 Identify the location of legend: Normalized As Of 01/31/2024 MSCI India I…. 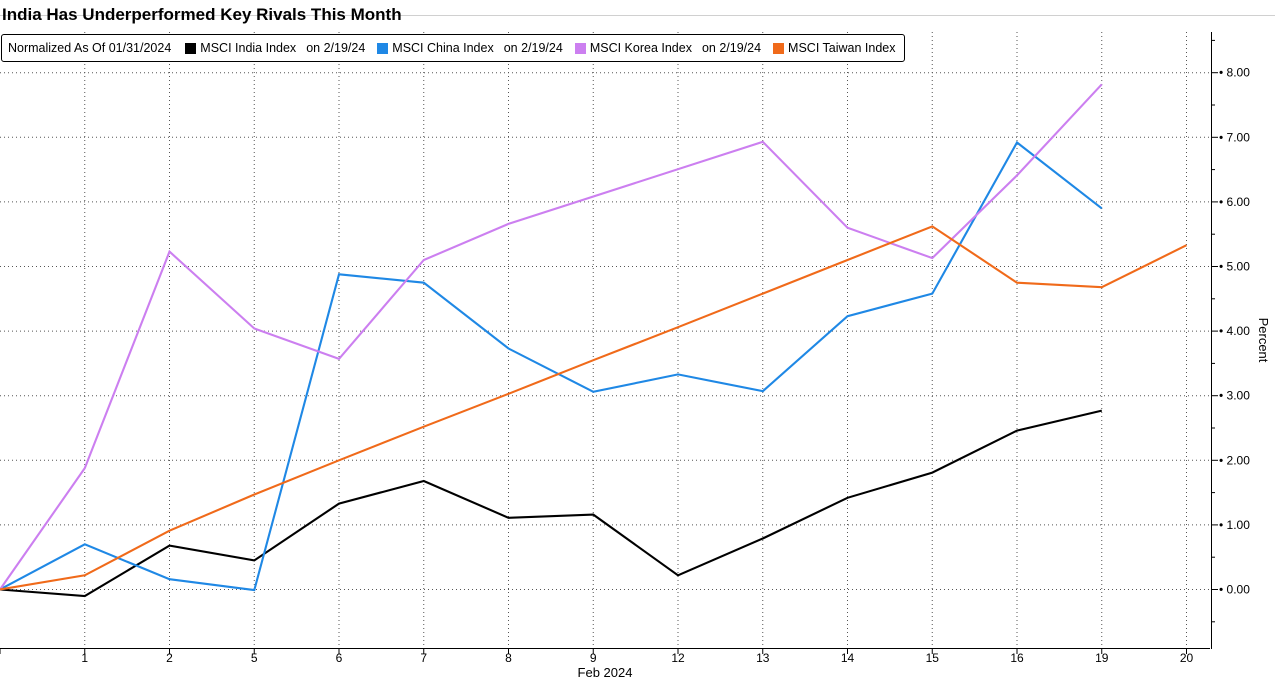
(453, 48).